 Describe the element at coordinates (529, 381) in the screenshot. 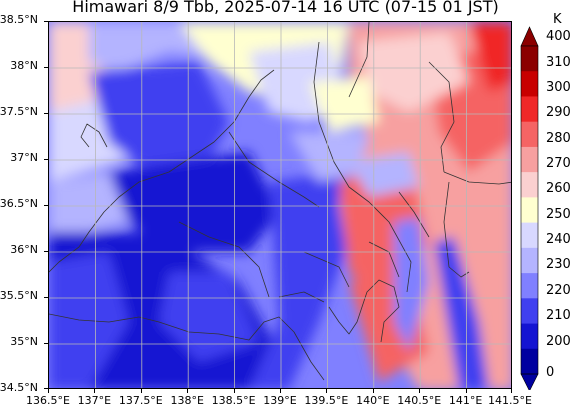

I see `colorbar-extend-bottom` at that location.